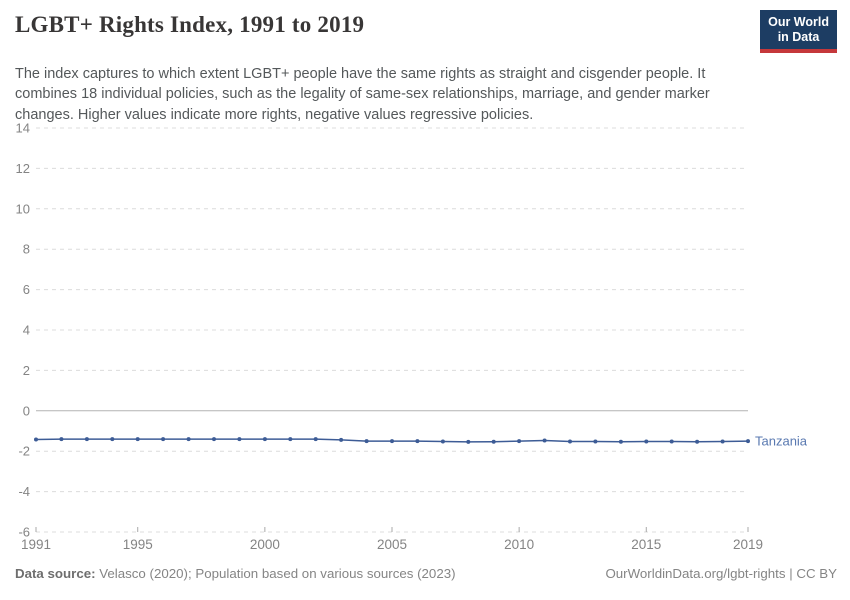  Describe the element at coordinates (798, 37) in the screenshot. I see `owid-logo-line2: in Data` at that location.